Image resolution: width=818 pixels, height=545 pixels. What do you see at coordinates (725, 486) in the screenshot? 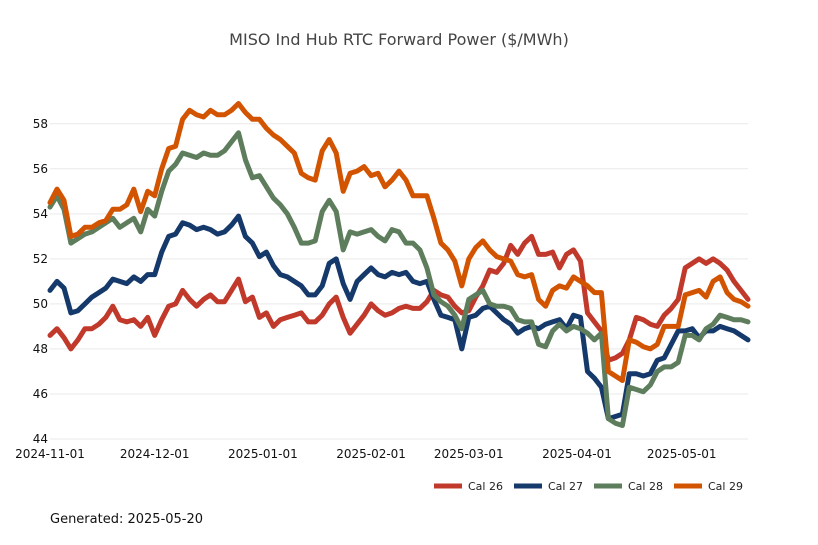
I see `legend-label: Cal 29` at bounding box center [725, 486].